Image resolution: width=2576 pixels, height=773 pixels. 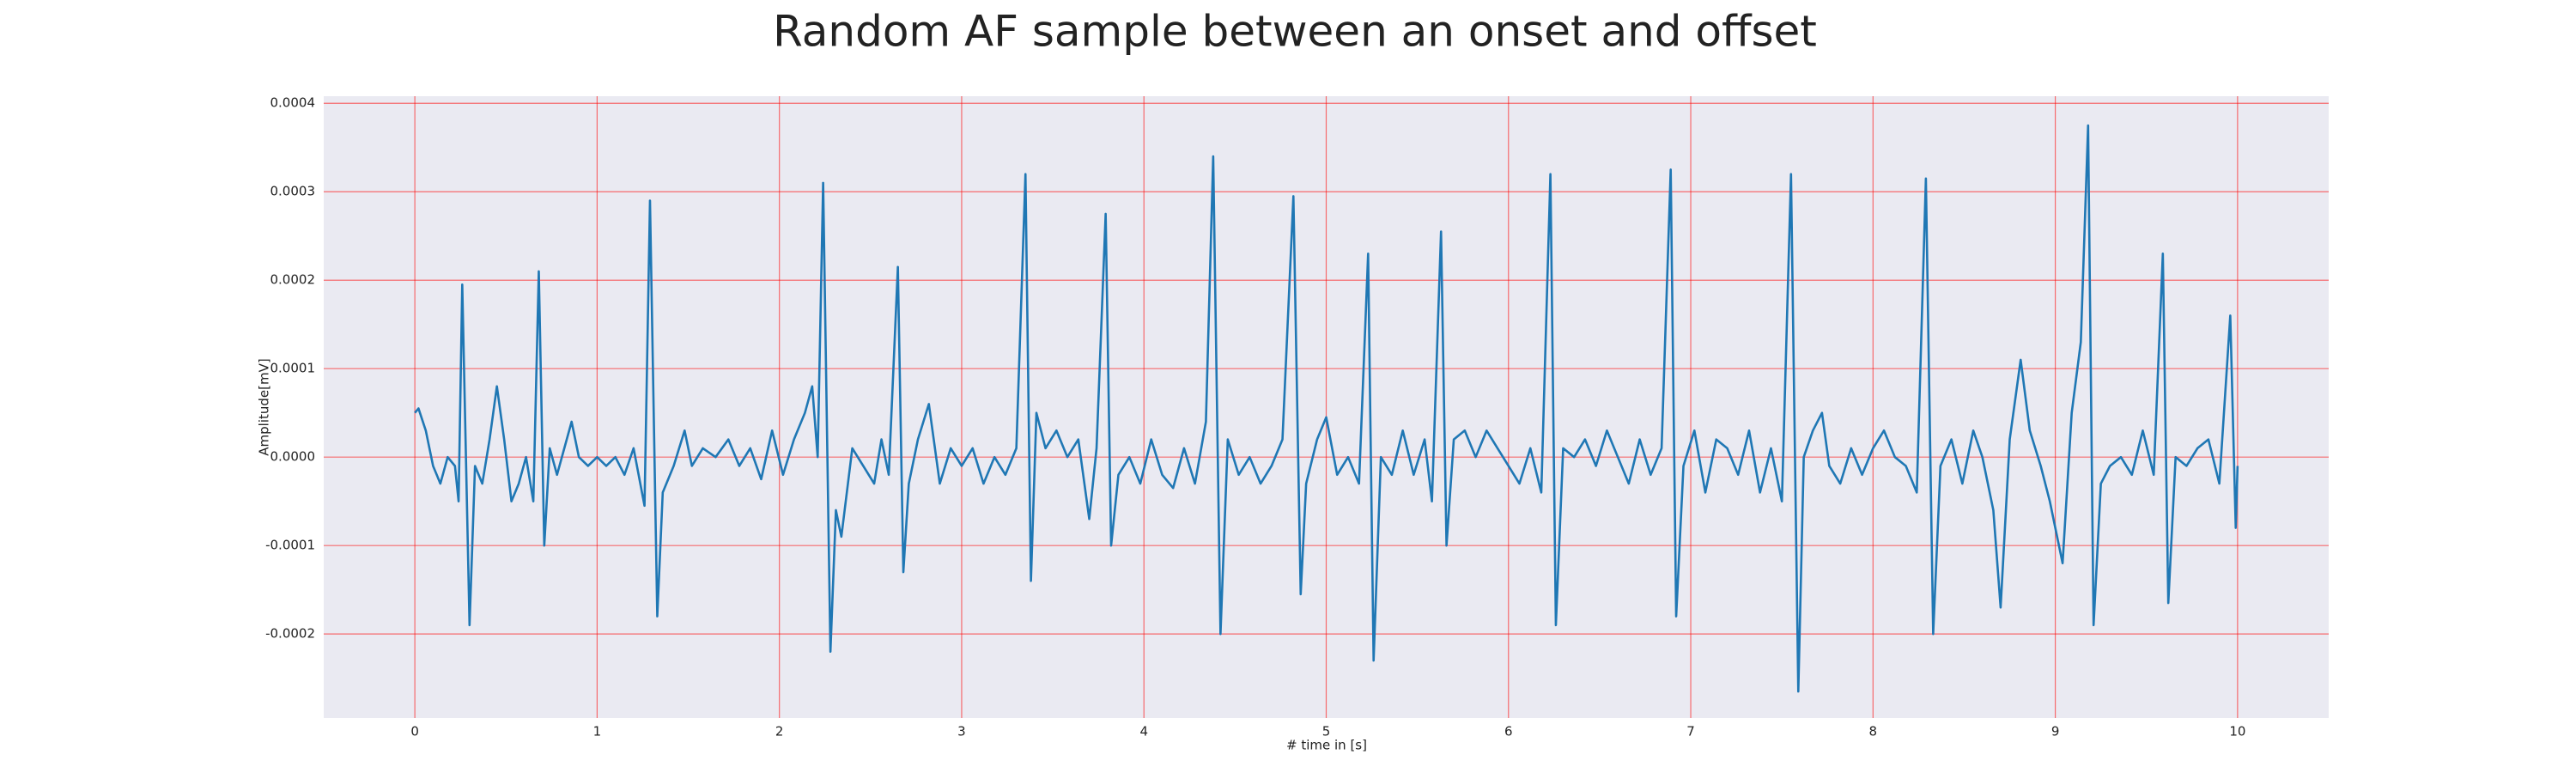 I want to click on x-axis-label: # time in [s], so click(x=1327, y=745).